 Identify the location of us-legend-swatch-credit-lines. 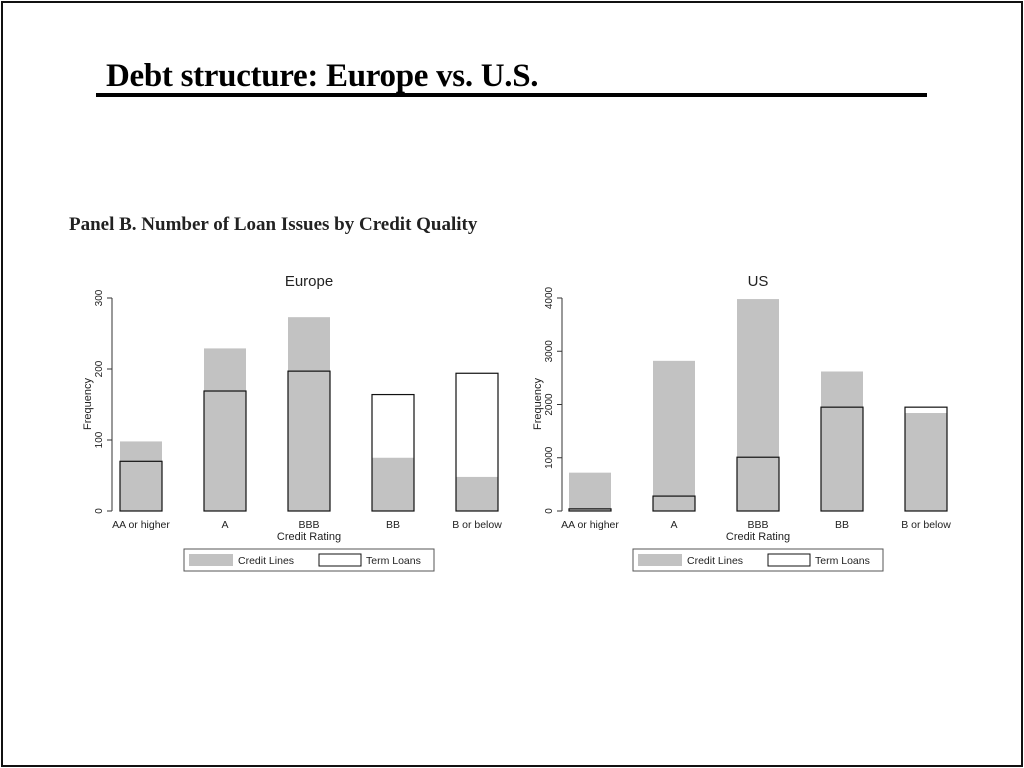
(660, 560).